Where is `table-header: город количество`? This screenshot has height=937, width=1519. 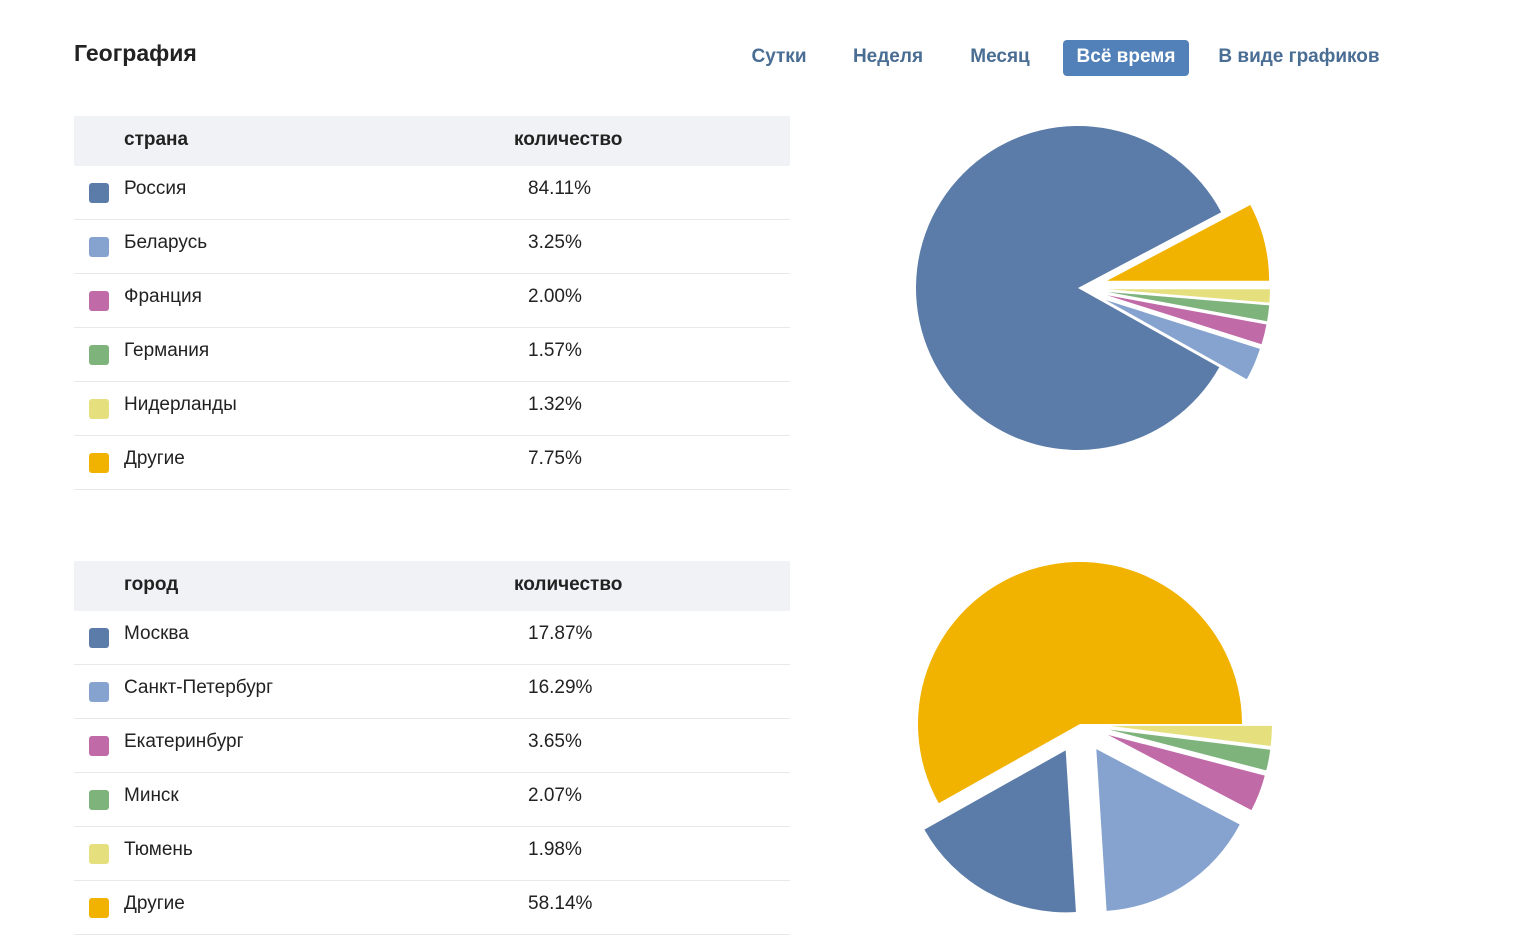
table-header: город количество is located at coordinates (432, 586).